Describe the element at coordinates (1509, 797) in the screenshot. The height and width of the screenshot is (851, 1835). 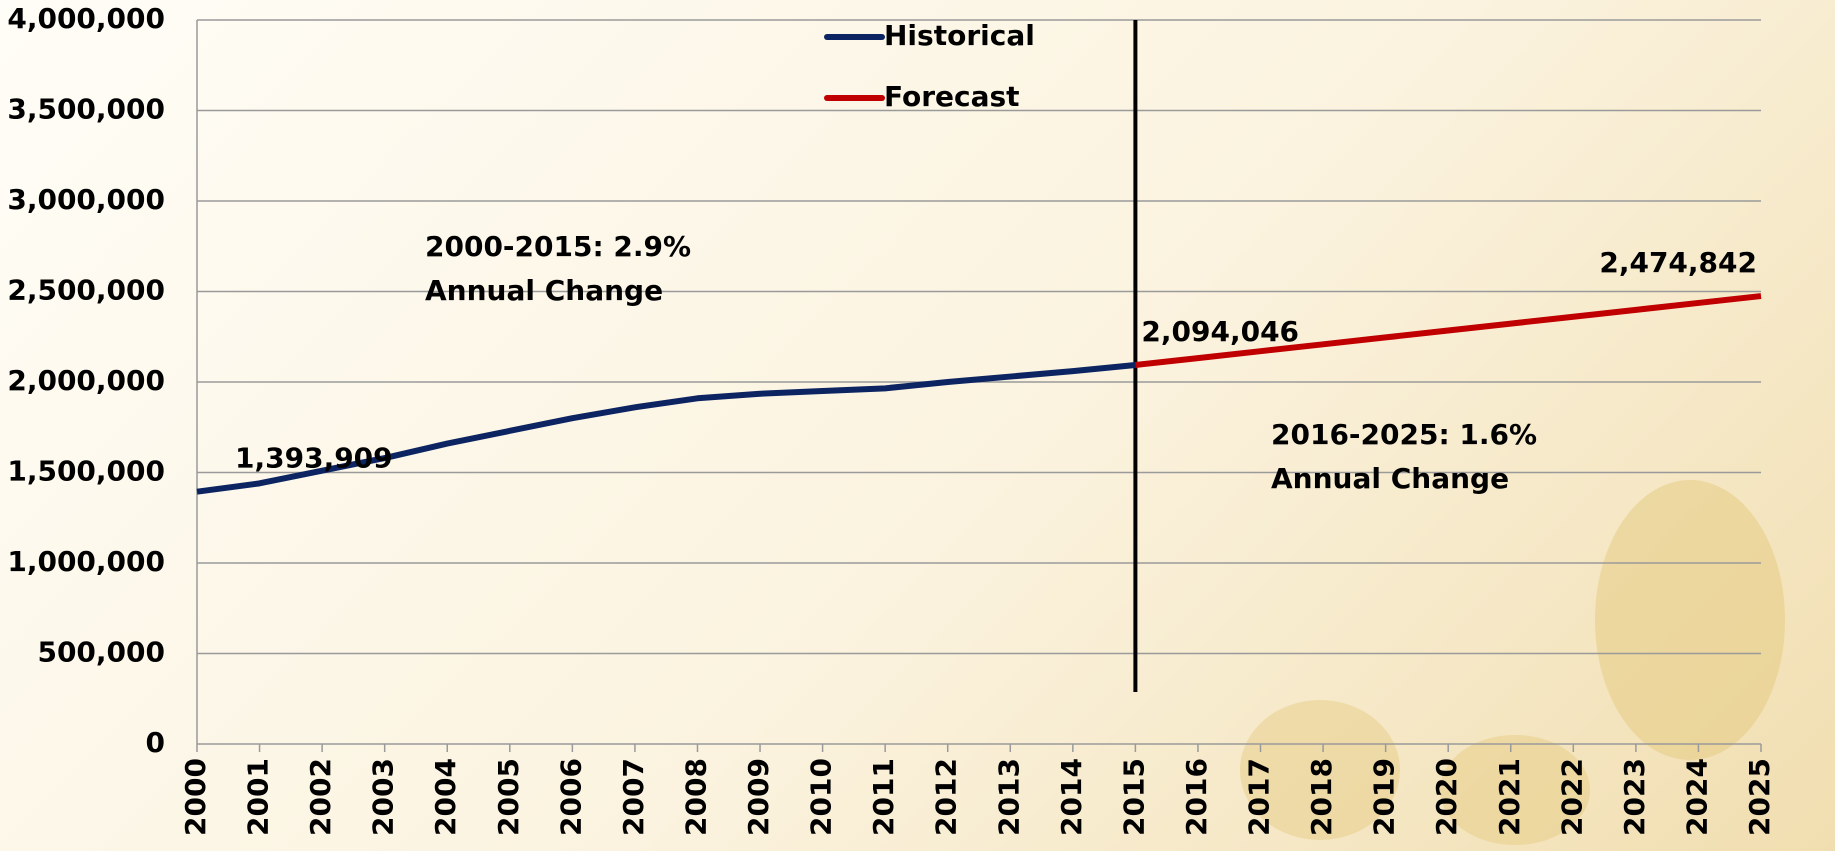
I see `x-tick-label: 2021` at that location.